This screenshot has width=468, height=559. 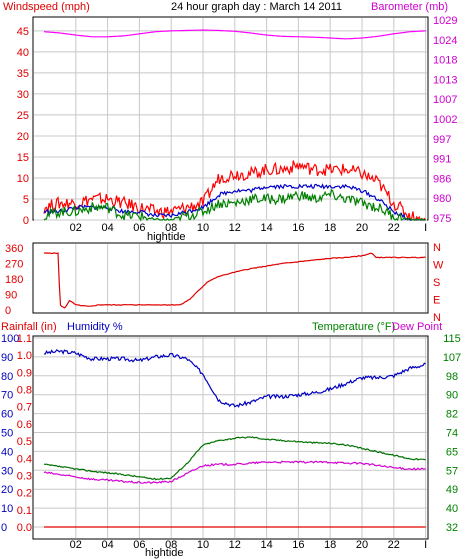 I want to click on wind-x-tick-label: 02, so click(x=76, y=228).